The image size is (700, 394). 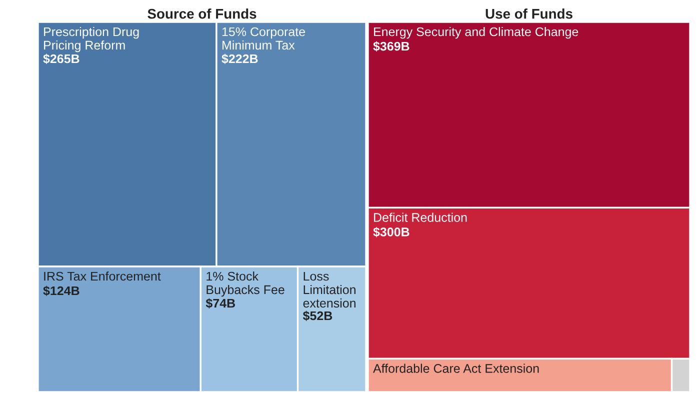 What do you see at coordinates (245, 284) in the screenshot?
I see `category-label: 1% Stock Buybacks Fee` at bounding box center [245, 284].